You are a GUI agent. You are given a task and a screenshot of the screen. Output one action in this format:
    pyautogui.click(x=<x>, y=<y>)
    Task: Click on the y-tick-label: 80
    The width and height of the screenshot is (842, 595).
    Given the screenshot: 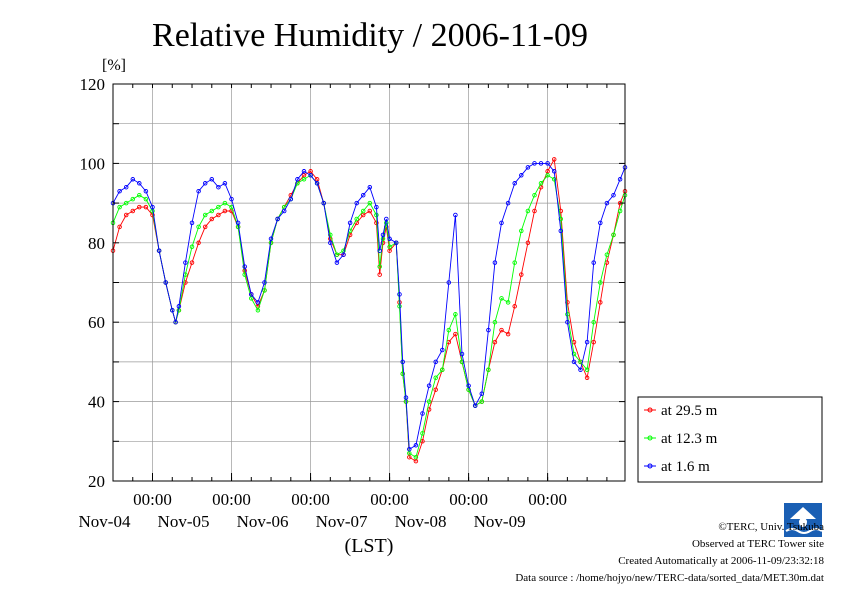 What is the action you would take?
    pyautogui.click(x=96, y=243)
    